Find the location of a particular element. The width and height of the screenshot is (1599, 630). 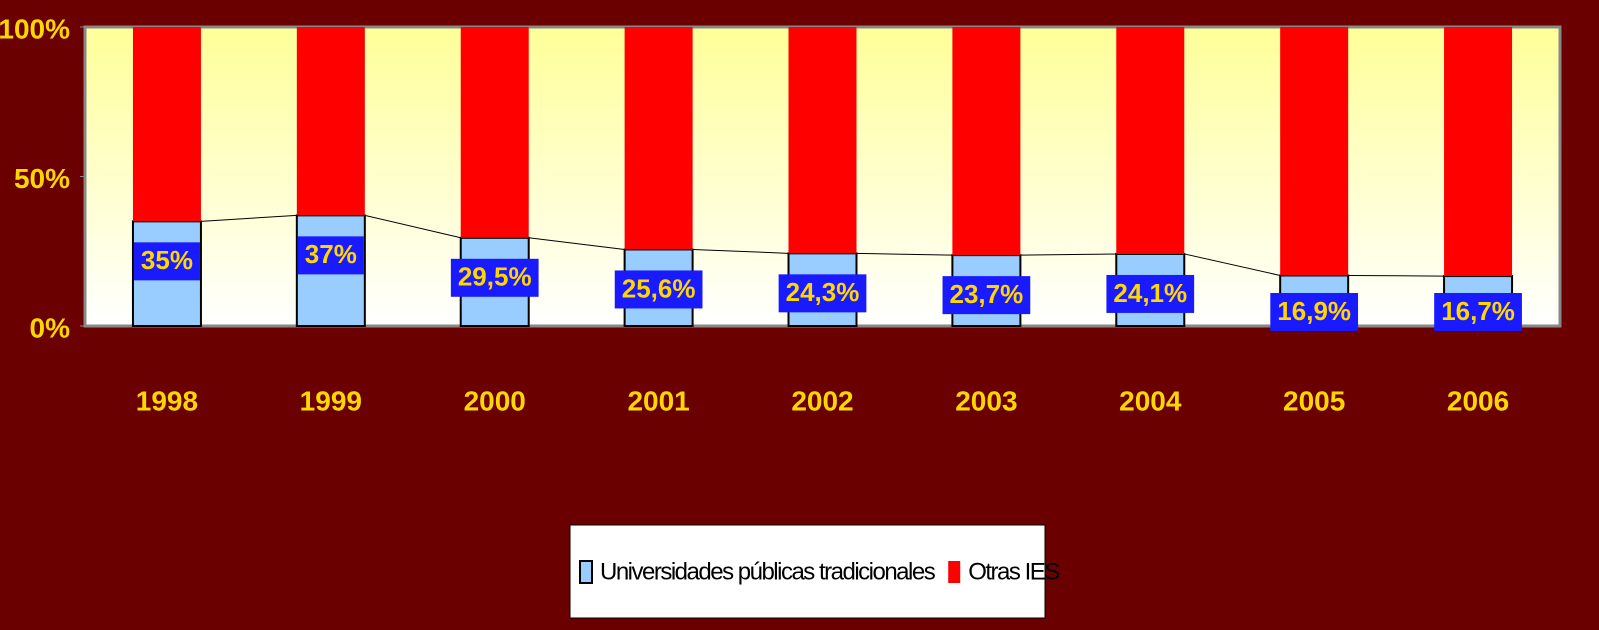

value-label: 16,9% is located at coordinates (1314, 311).